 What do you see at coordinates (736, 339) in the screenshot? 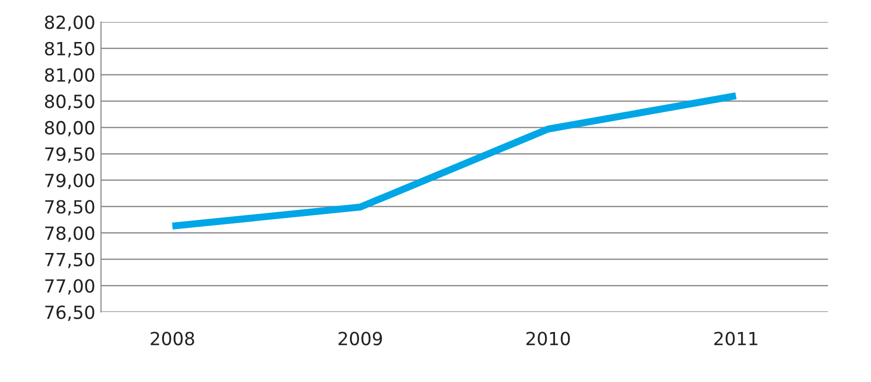
I see `x-tick-label: 2011` at bounding box center [736, 339].